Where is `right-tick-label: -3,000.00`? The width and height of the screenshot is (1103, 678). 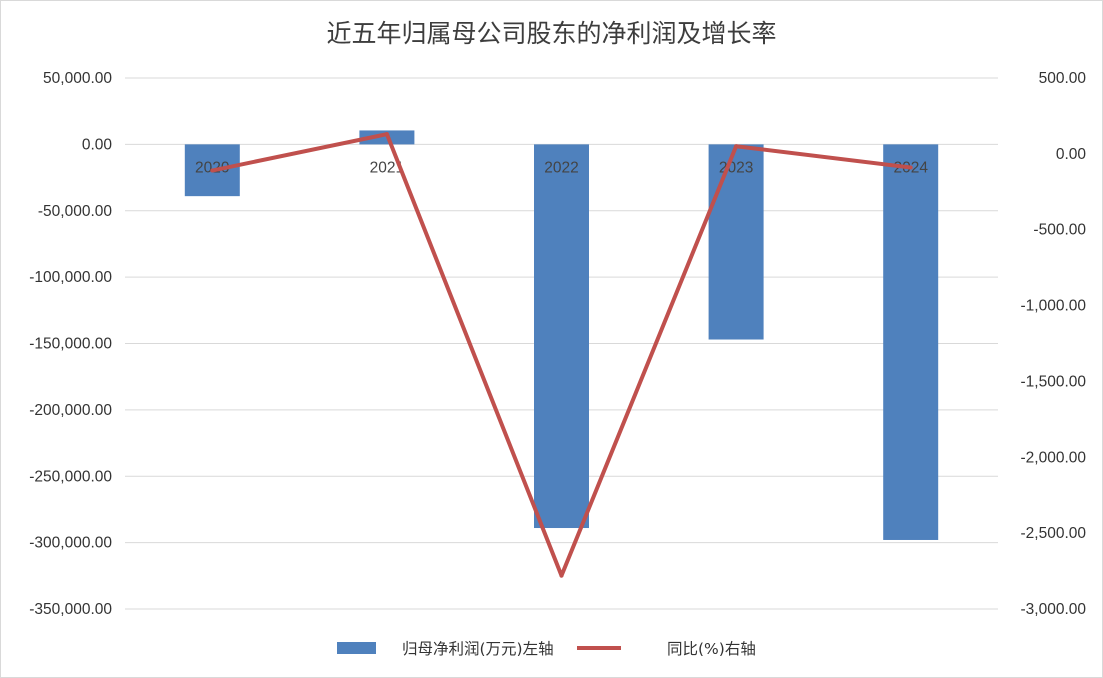 right-tick-label: -3,000.00 is located at coordinates (1054, 609).